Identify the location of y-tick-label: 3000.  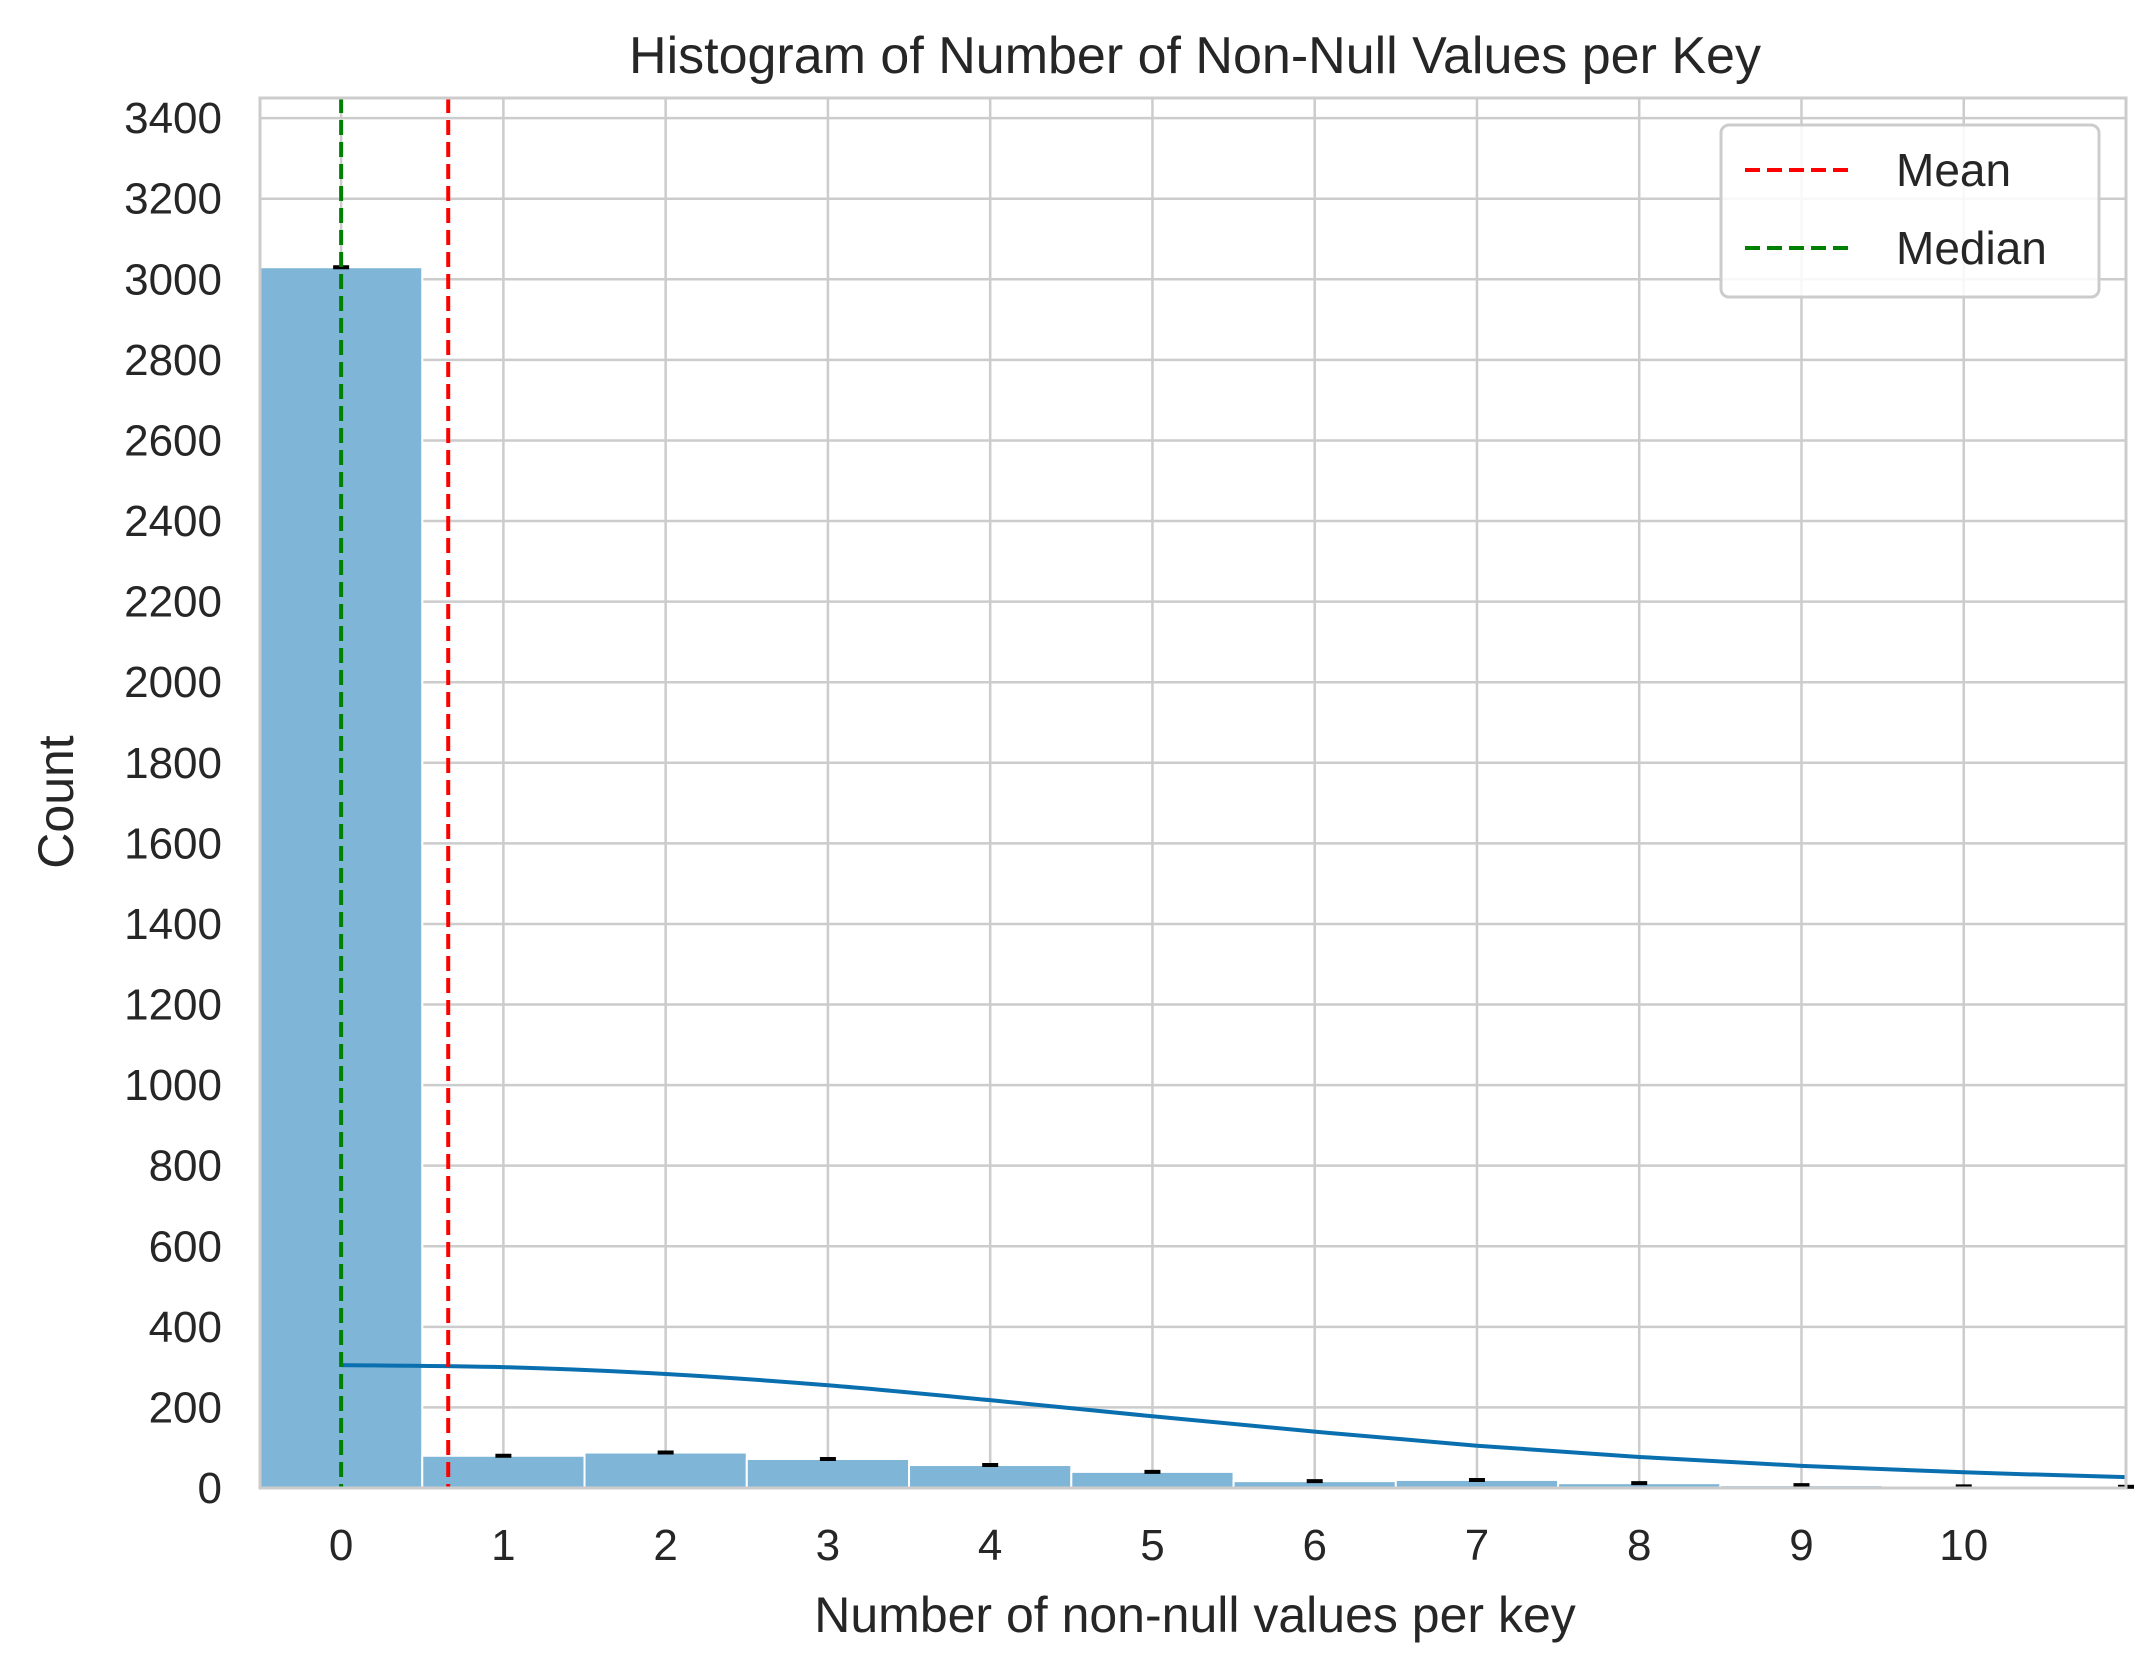
(173, 279).